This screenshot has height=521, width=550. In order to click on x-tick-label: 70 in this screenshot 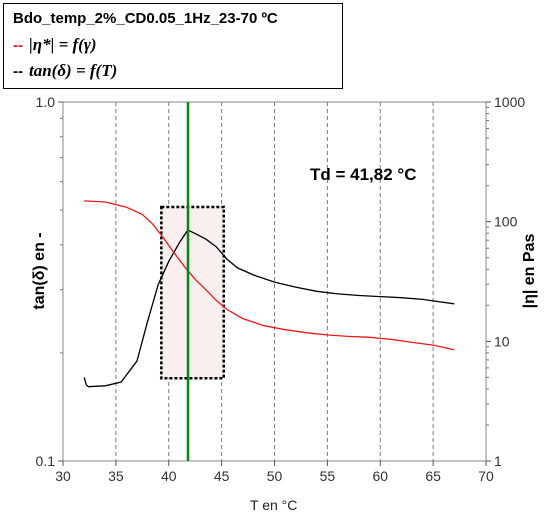, I will do `click(486, 476)`.